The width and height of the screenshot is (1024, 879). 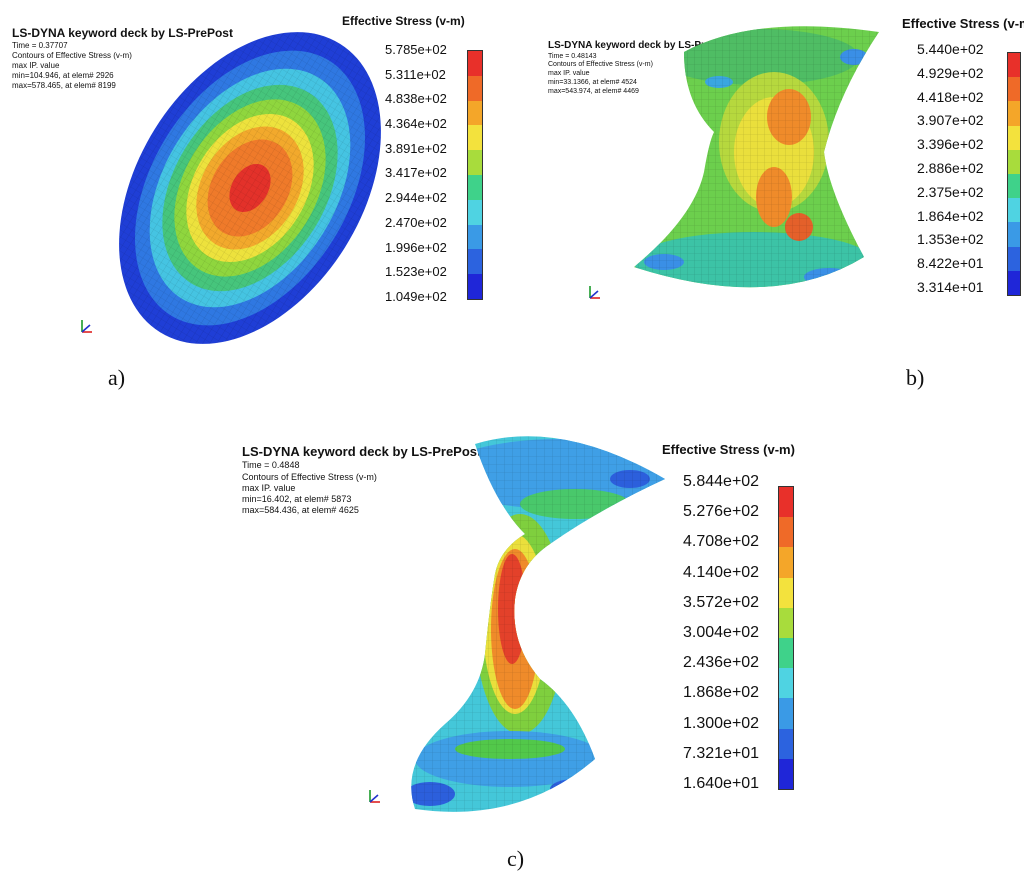 What do you see at coordinates (416, 198) in the screenshot?
I see `legend-tick-label: 2.944e+02` at bounding box center [416, 198].